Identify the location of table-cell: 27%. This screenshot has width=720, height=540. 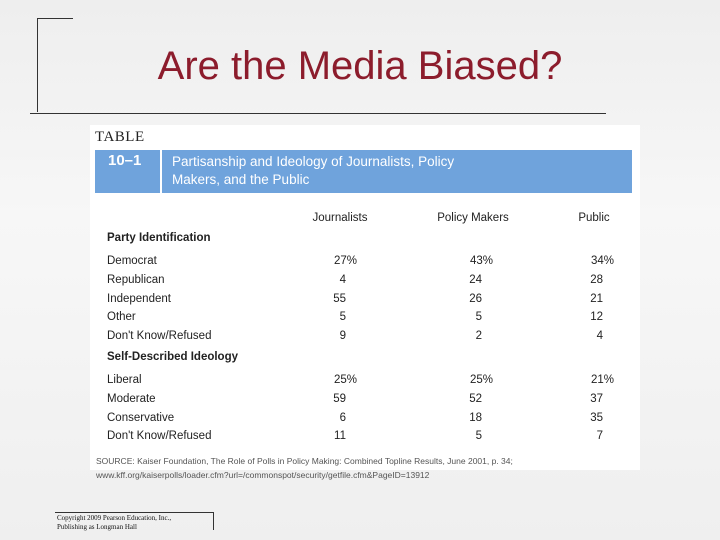
(345, 261).